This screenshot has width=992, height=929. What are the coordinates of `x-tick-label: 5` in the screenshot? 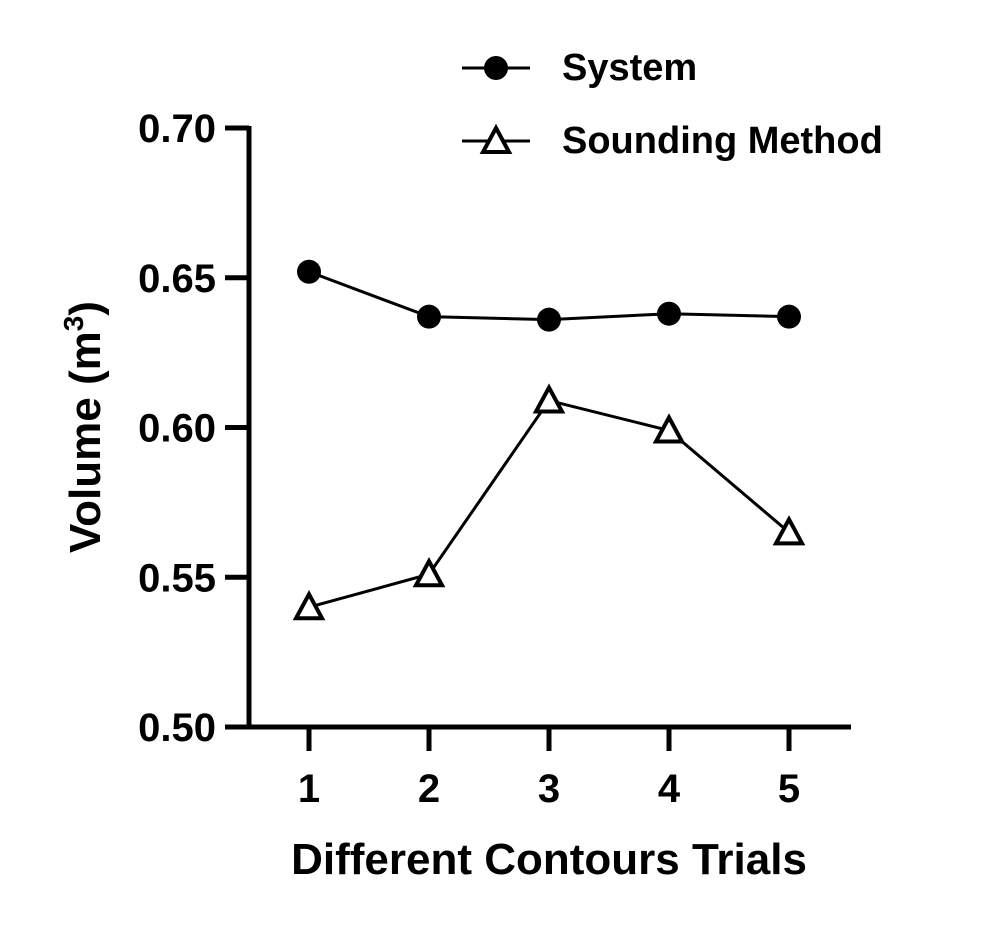 It's located at (789, 789).